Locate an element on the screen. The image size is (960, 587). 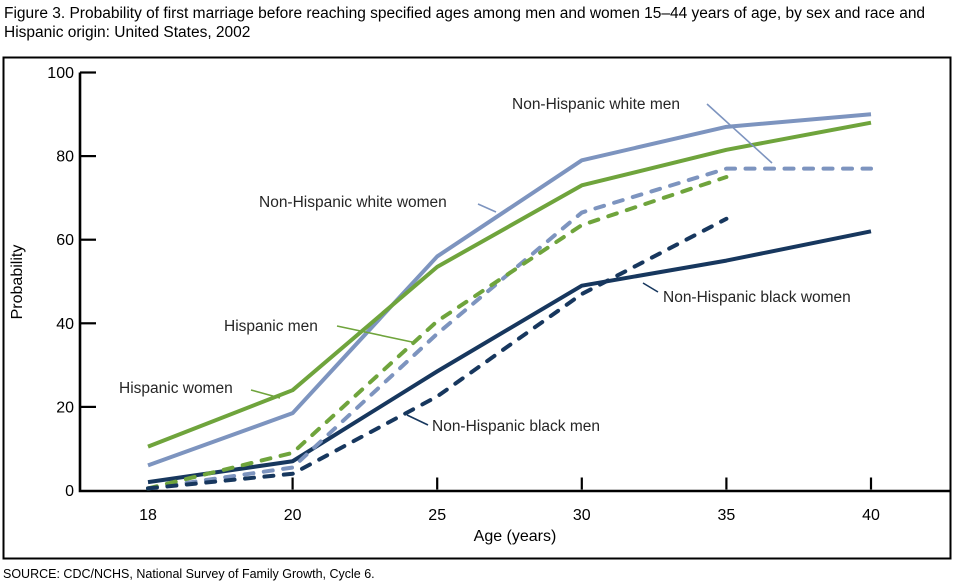
y-tick-label: 100 is located at coordinates (60, 73).